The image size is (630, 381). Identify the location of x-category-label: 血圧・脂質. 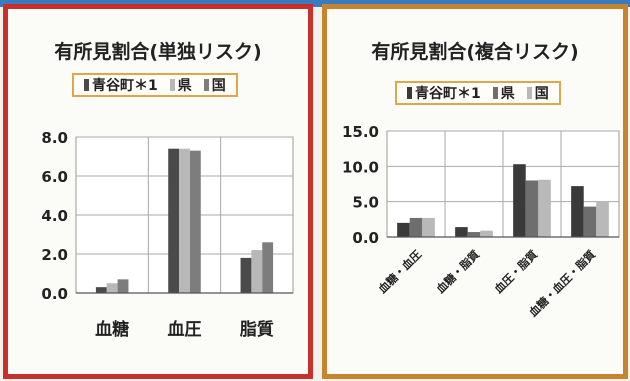
(515, 271).